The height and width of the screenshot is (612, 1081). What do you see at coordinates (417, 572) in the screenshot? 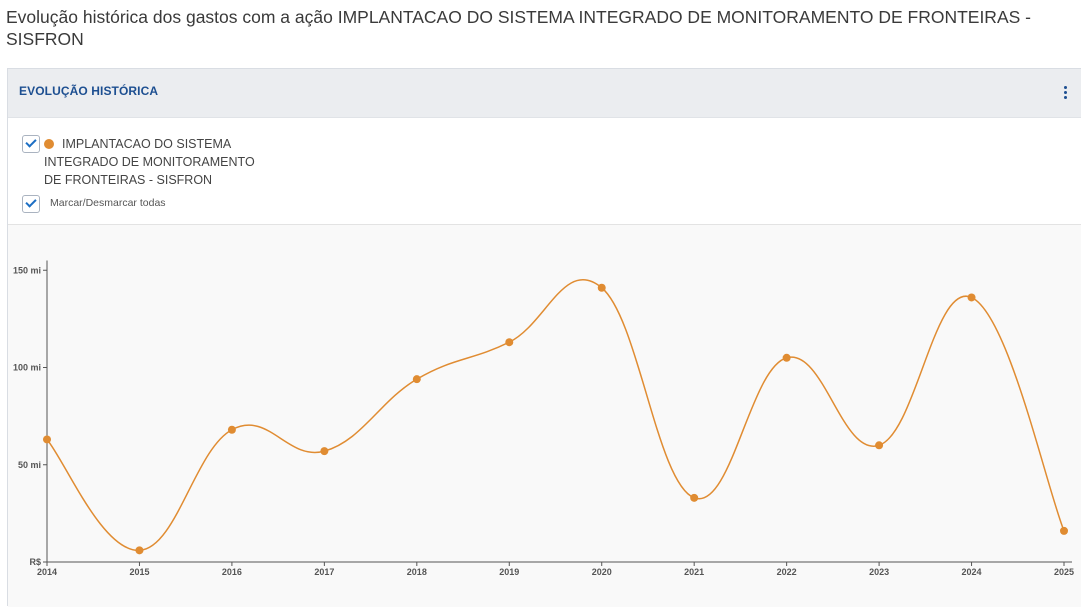
I see `x-tick-label: 2018` at bounding box center [417, 572].